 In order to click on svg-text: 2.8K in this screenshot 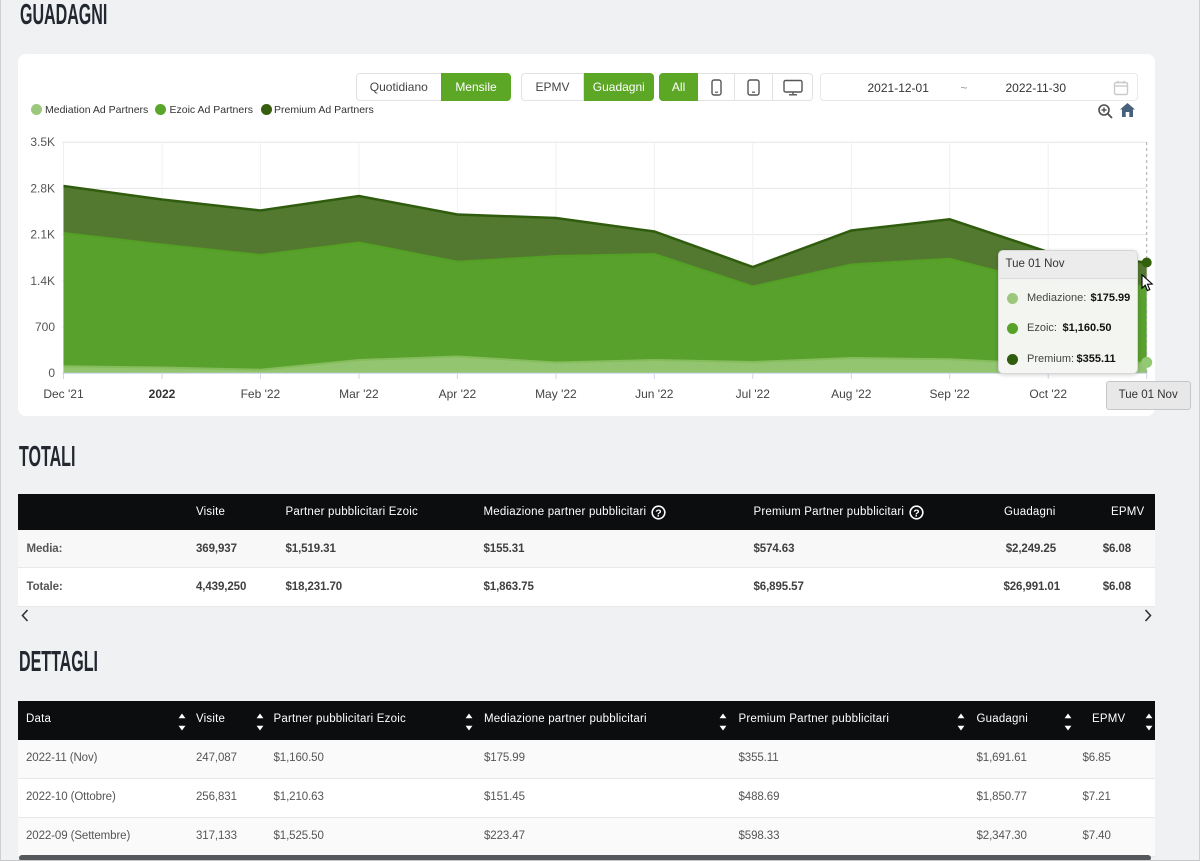, I will do `click(42, 188)`.